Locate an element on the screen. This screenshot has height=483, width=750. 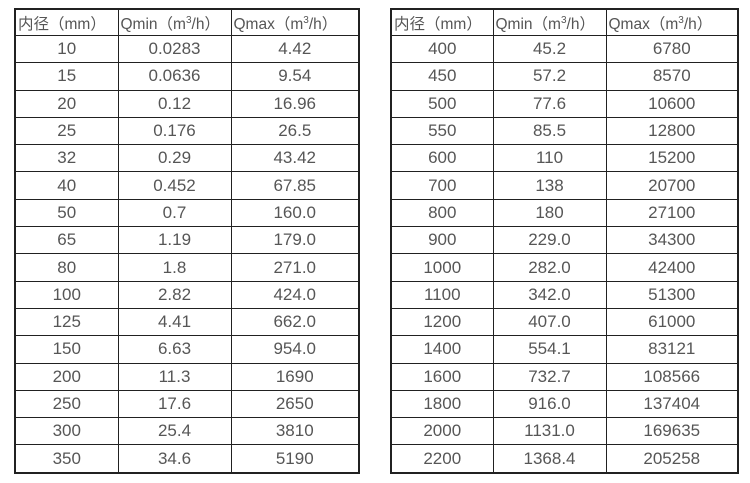
table-cell: 3810 is located at coordinates (295, 431).